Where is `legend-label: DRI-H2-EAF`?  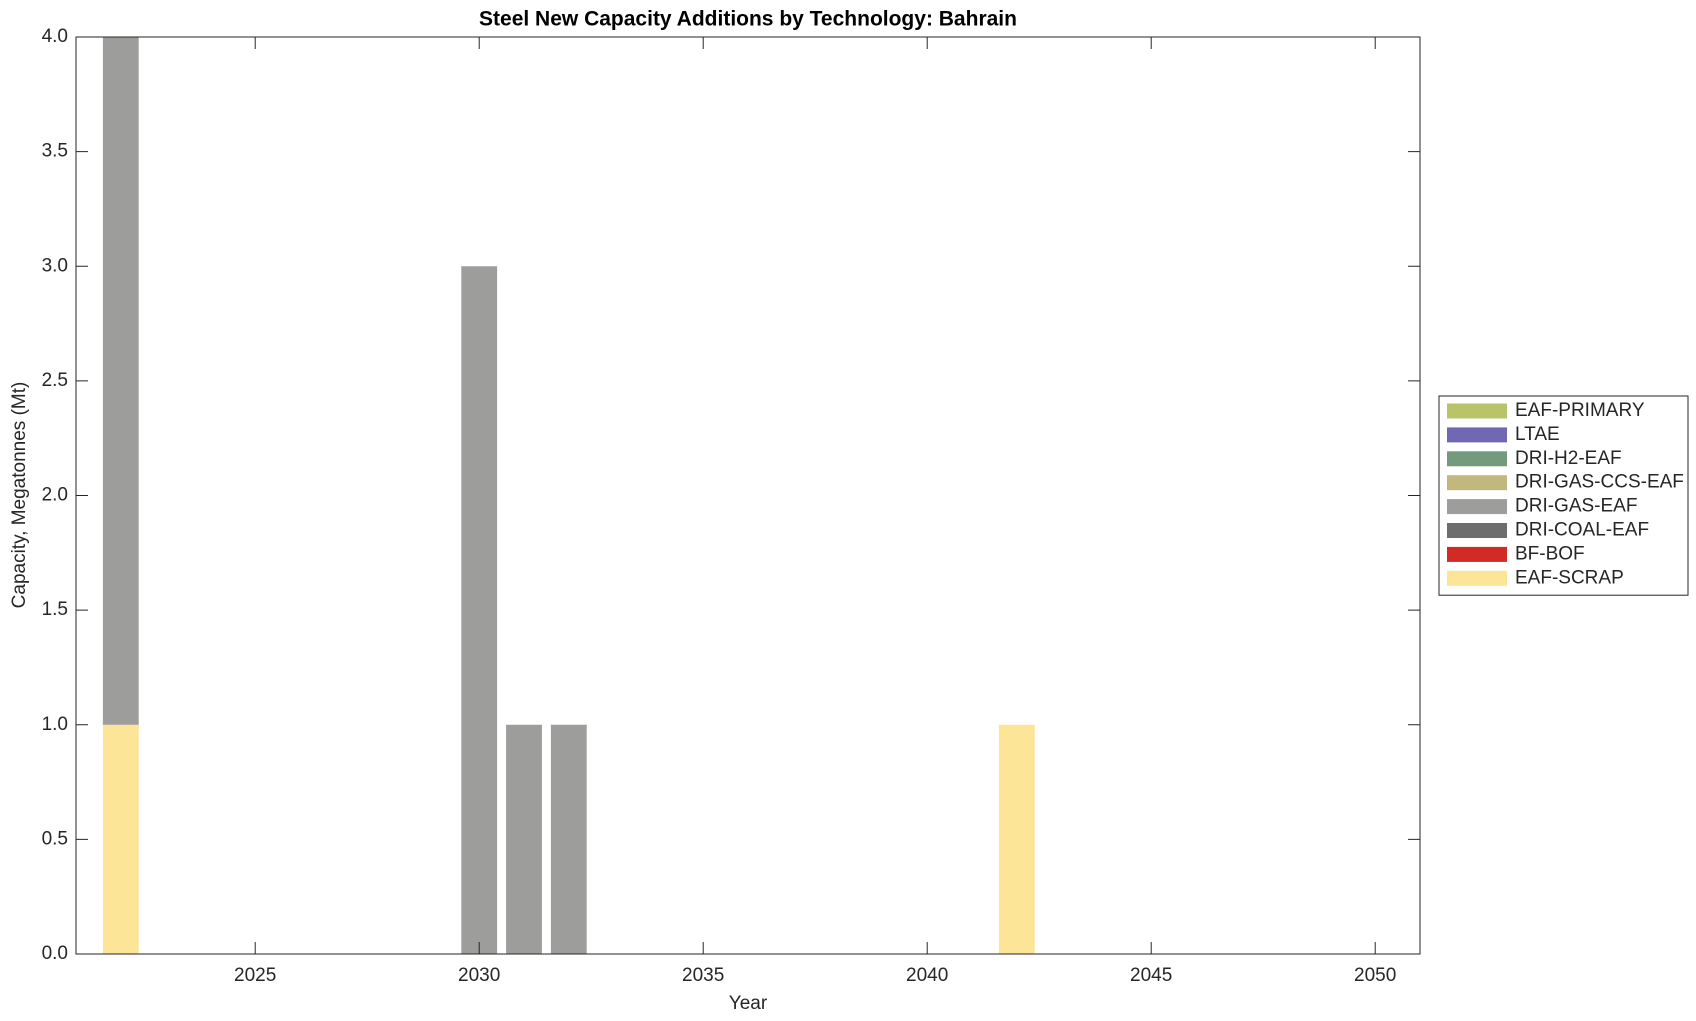
legend-label: DRI-H2-EAF is located at coordinates (1568, 458).